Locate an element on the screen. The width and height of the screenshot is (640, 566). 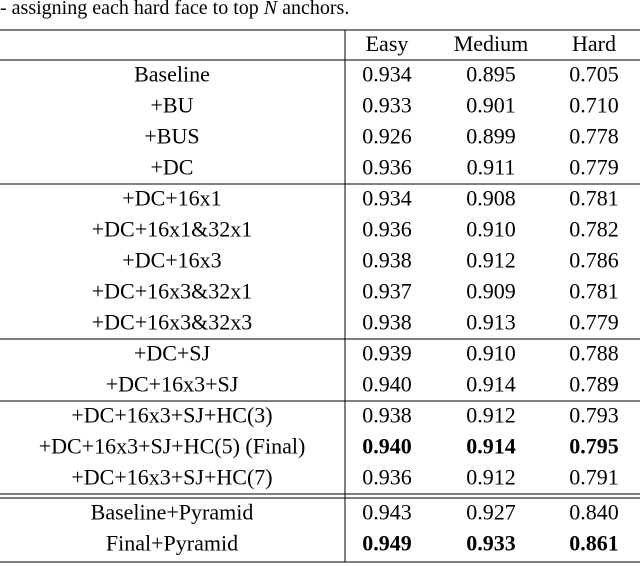
row-label: +DC+16x1&32x1 is located at coordinates (172, 229).